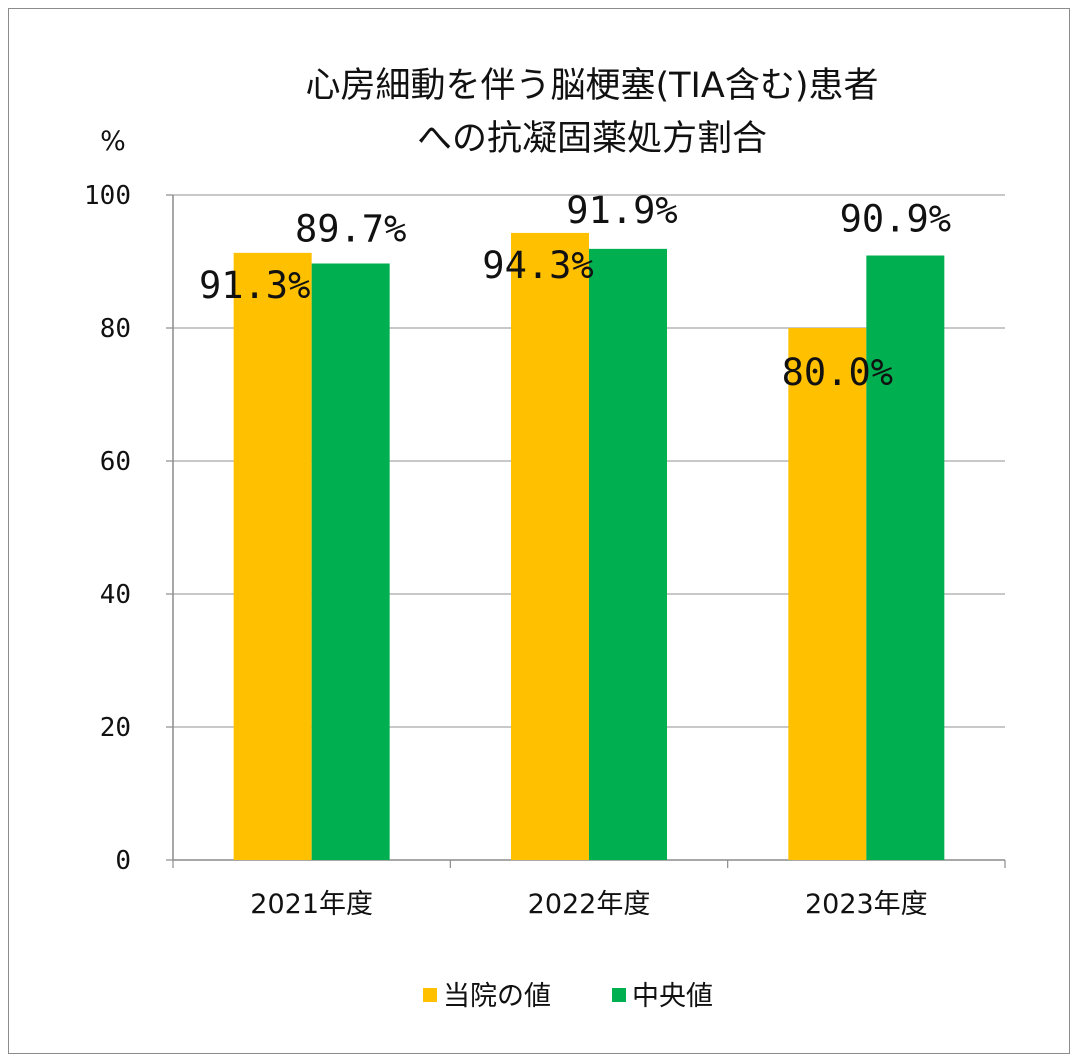 The width and height of the screenshot is (1076, 1064). I want to click on chart-title-line-1: 心房細動を伴う脳梗塞(TIA含む)患者, so click(592, 86).